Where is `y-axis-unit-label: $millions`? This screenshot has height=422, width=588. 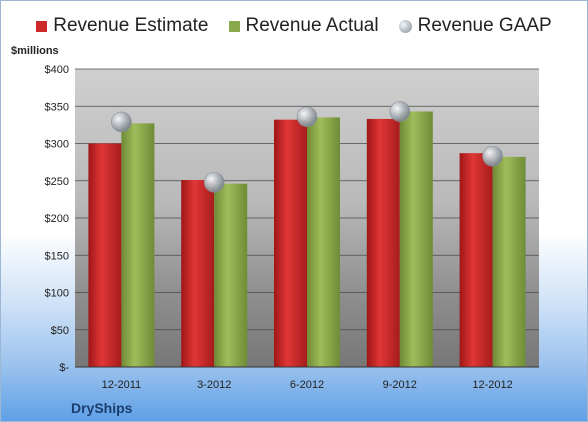
y-axis-unit-label: $millions is located at coordinates (35, 51).